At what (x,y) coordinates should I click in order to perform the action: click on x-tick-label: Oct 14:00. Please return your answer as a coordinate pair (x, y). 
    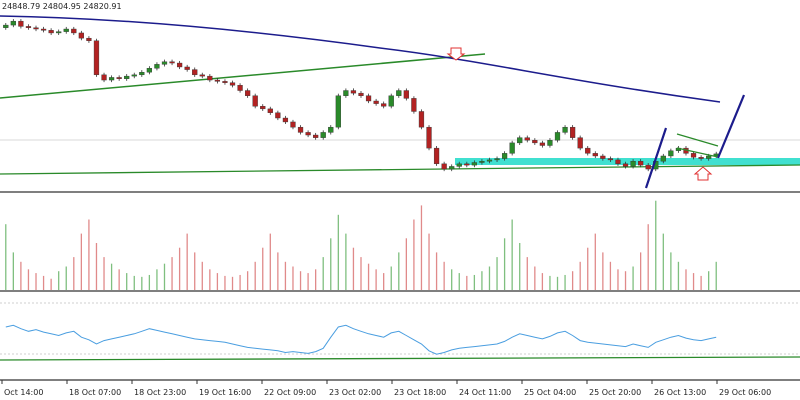
    Looking at the image, I should click on (23, 392).